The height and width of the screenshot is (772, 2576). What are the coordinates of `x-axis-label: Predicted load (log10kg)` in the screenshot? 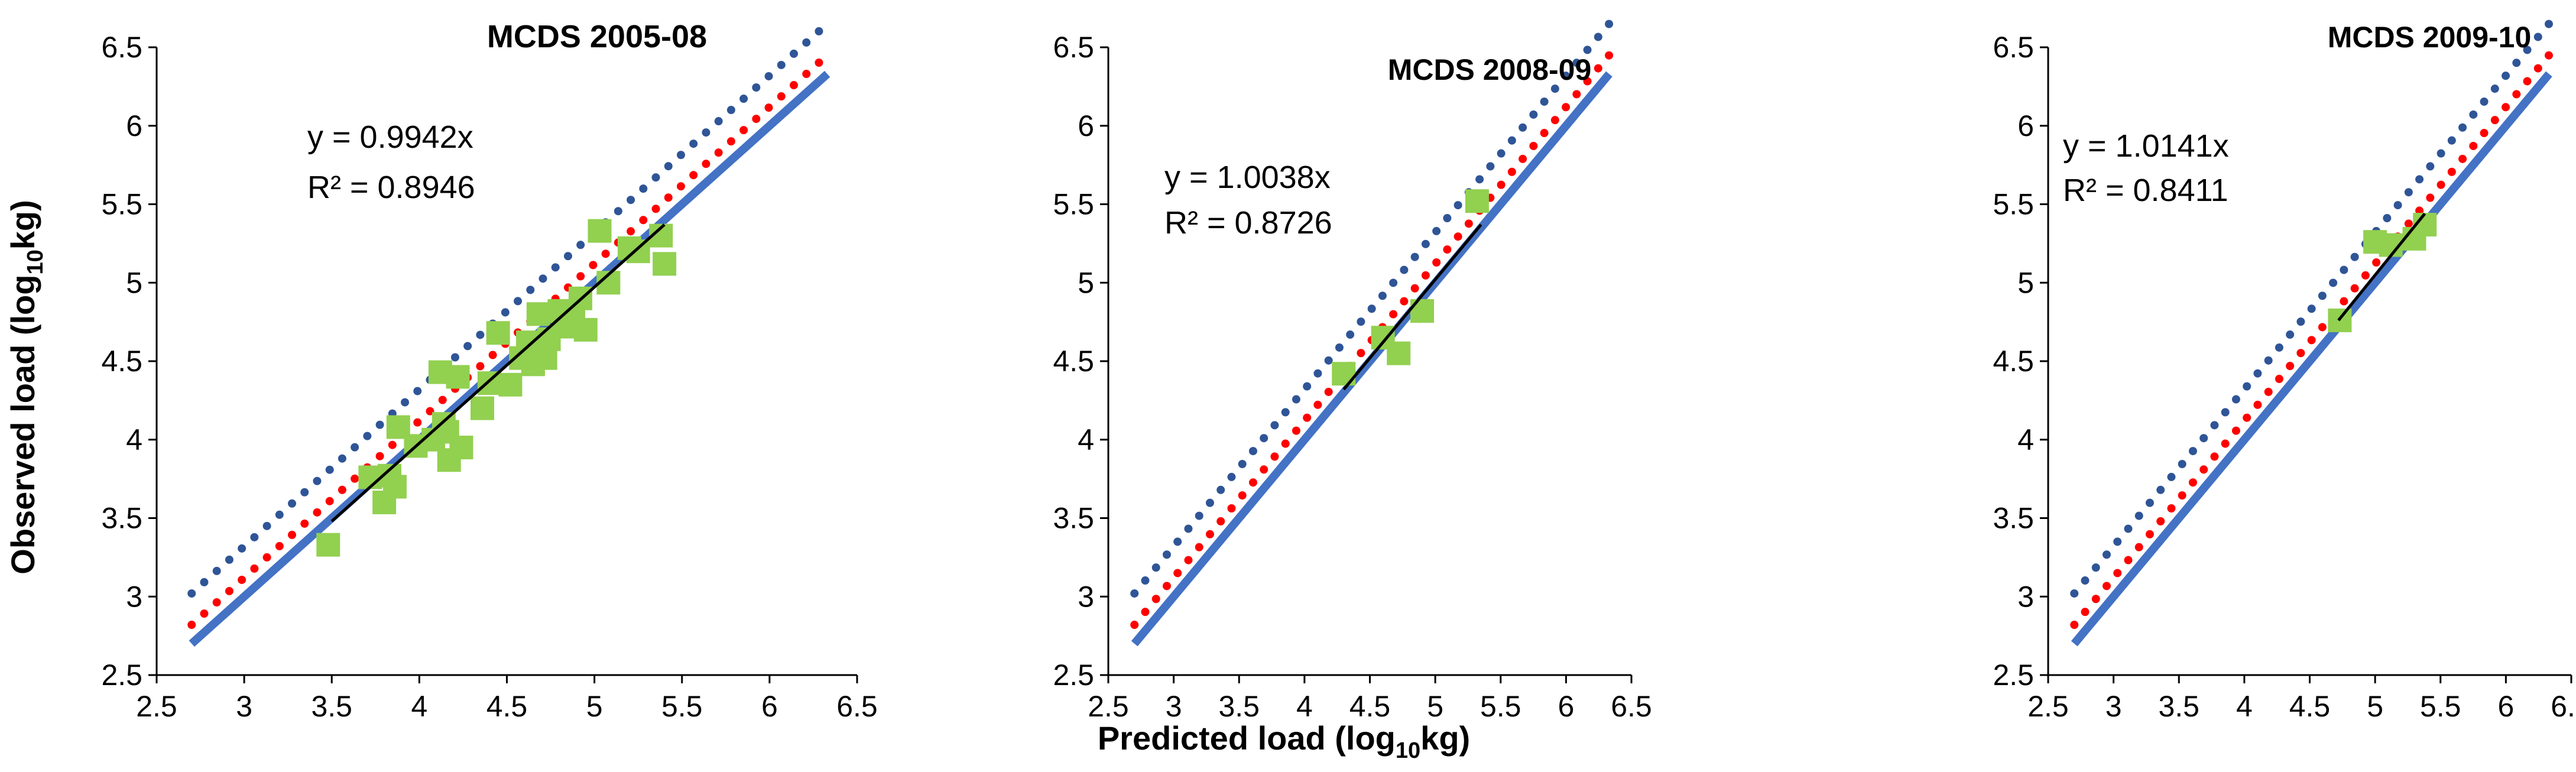 It's located at (1284, 741).